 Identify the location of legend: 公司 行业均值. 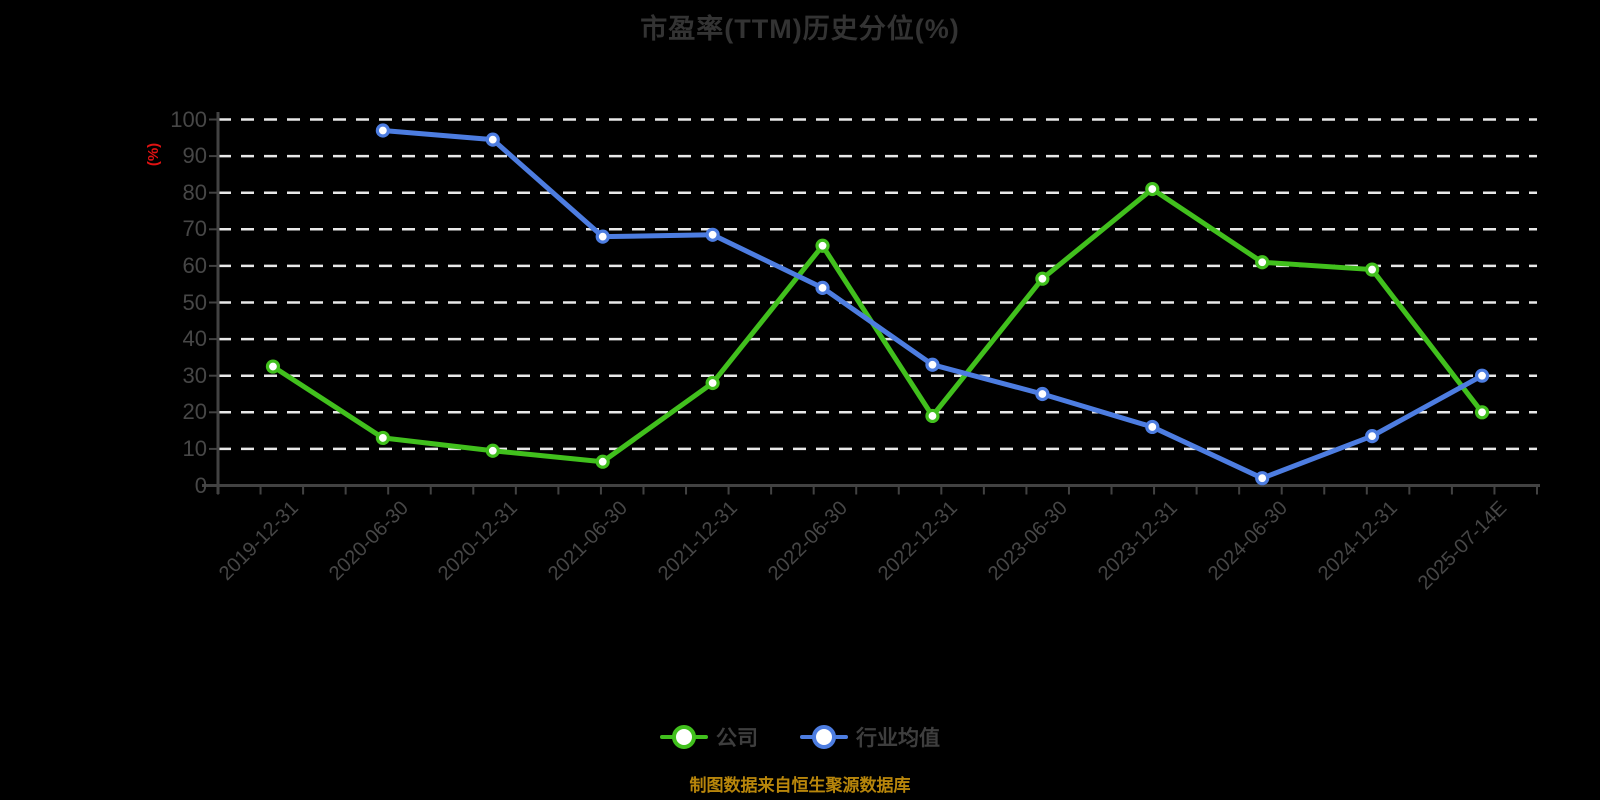
(800, 737).